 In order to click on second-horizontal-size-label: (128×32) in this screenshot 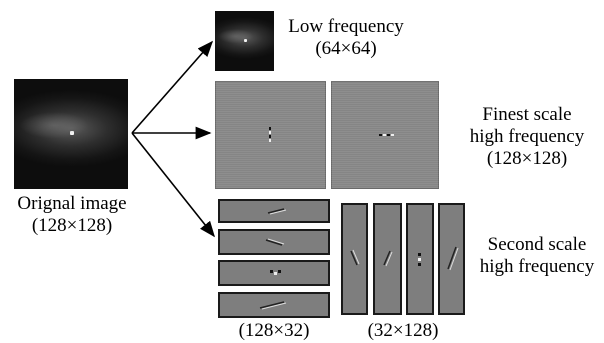, I will do `click(274, 330)`.